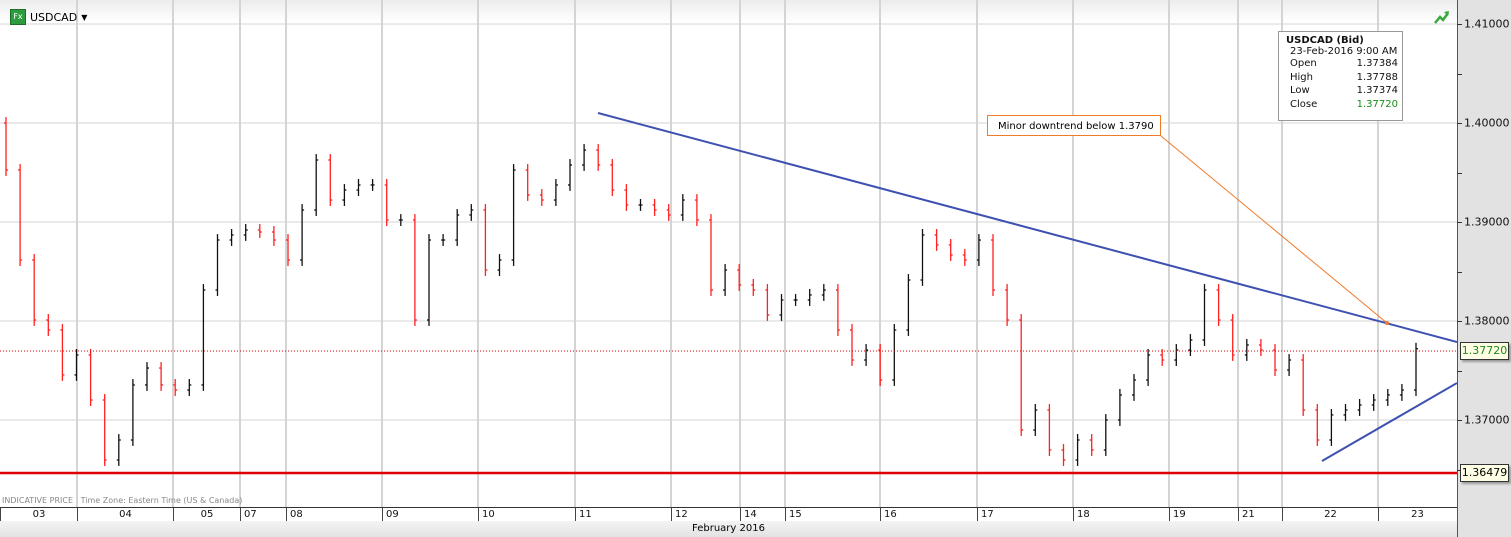 This screenshot has width=1511, height=537. Describe the element at coordinates (1442, 17) in the screenshot. I see `trend-up-icon` at that location.